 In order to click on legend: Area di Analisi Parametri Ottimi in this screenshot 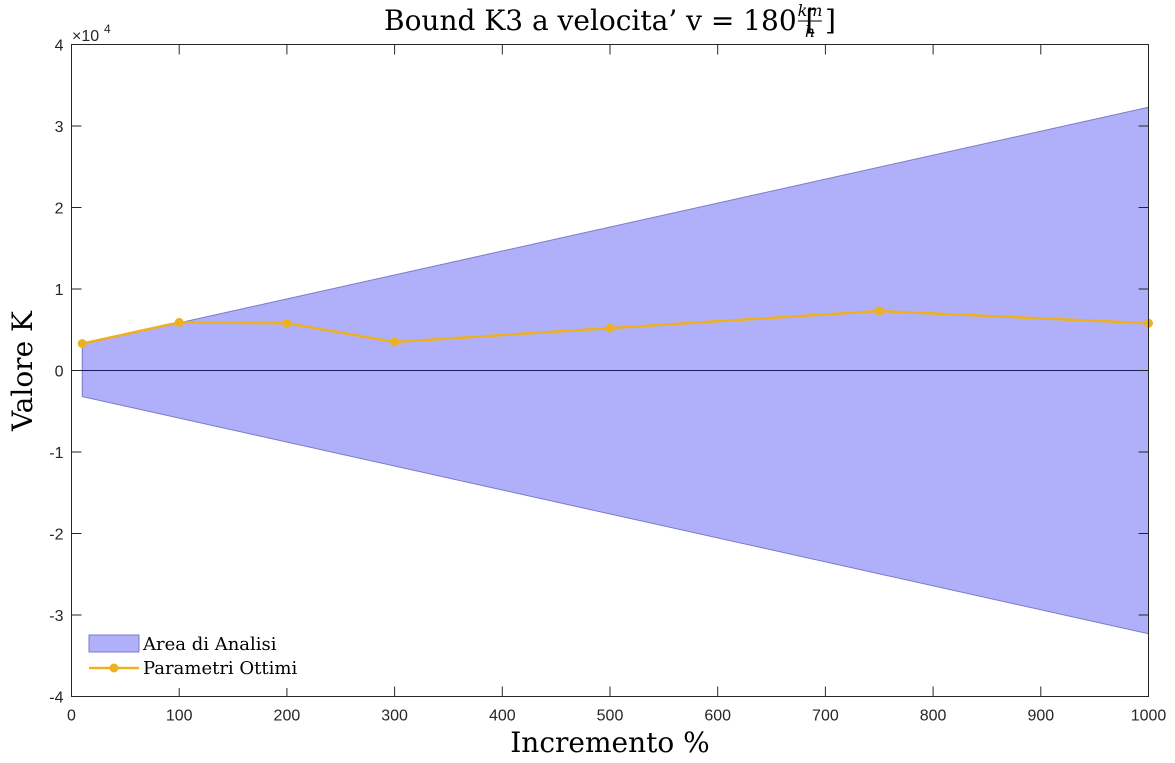, I will do `click(195, 657)`.